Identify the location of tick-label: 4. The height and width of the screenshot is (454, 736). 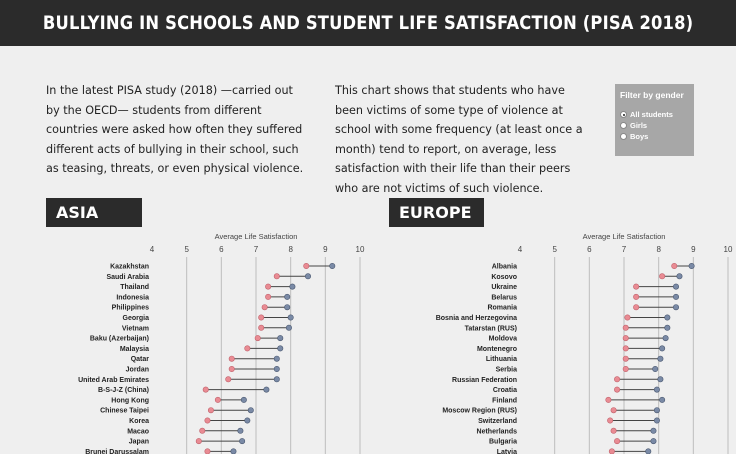
(152, 249).